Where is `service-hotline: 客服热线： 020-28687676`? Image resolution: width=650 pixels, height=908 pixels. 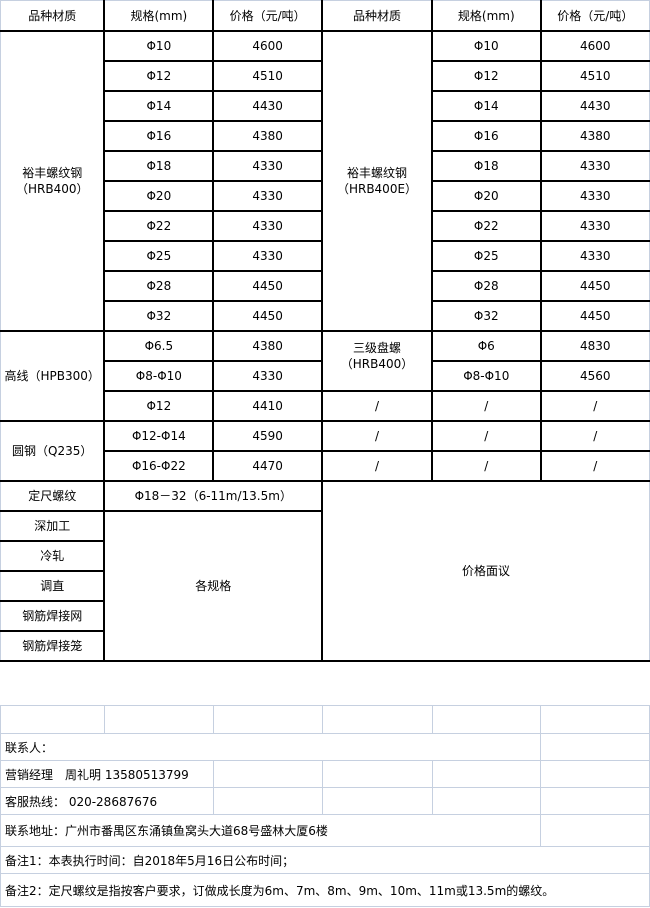
service-hotline: 客服热线： 020-28687676 is located at coordinates (107, 801).